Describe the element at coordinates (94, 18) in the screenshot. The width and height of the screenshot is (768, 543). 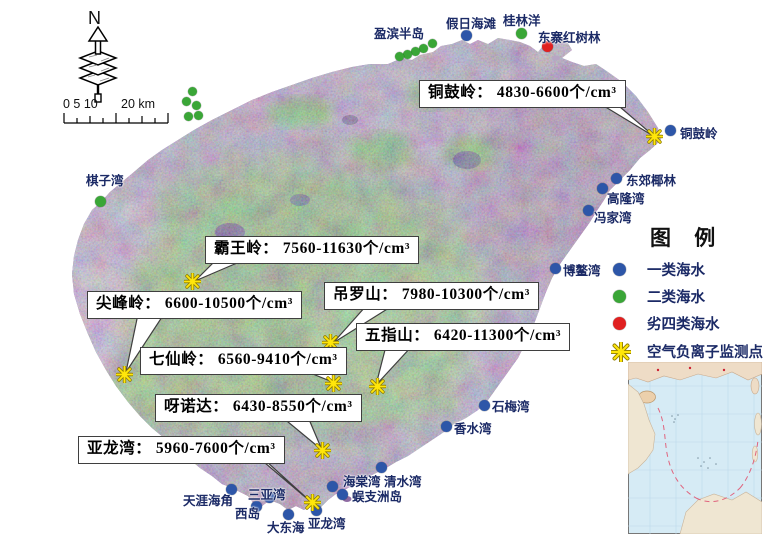
I see `north-label: N` at that location.